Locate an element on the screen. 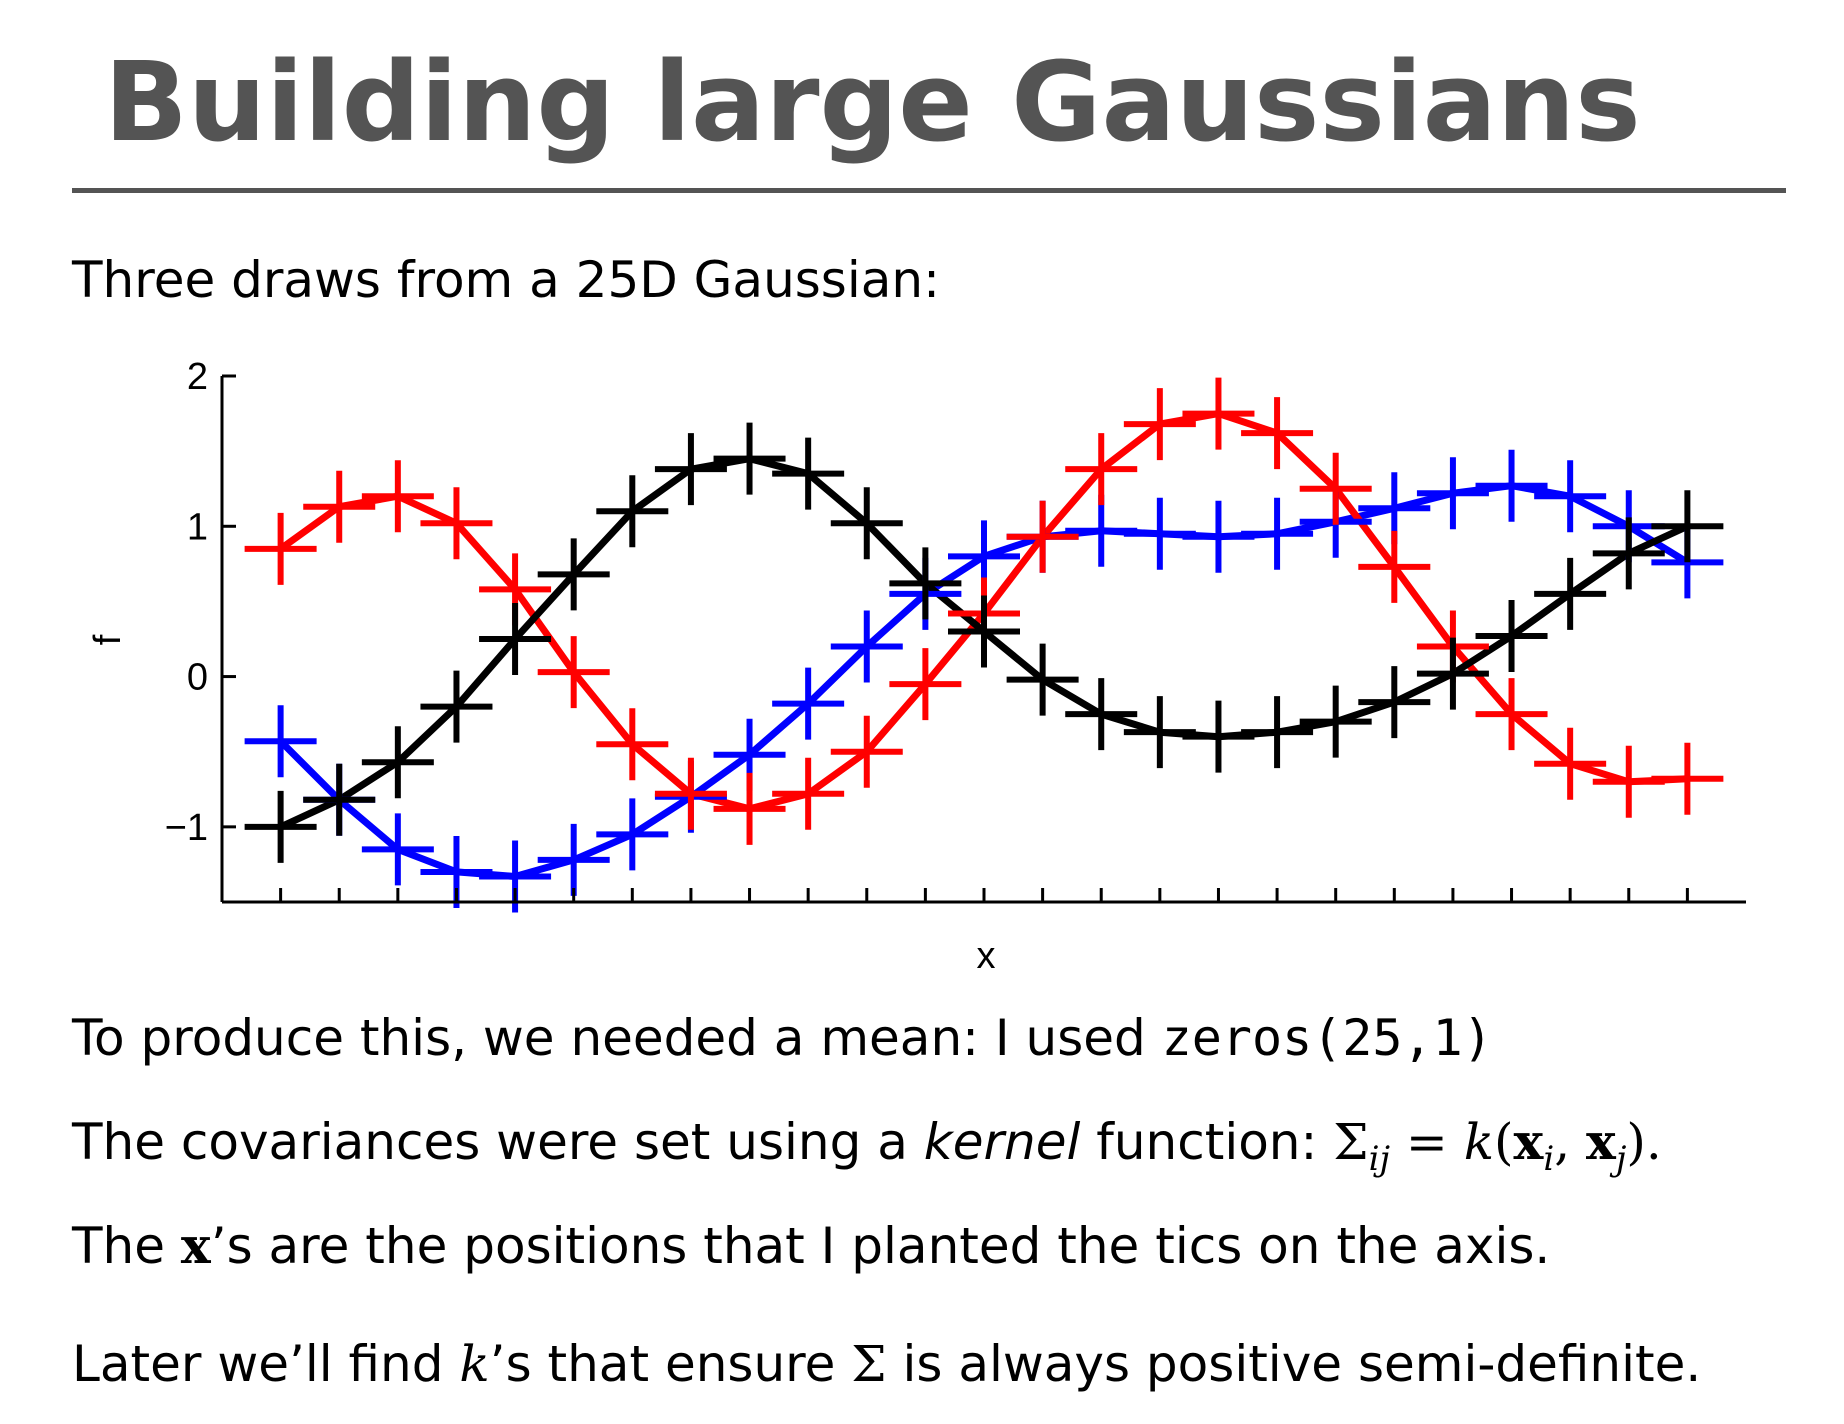 The width and height of the screenshot is (1844, 1424). sigma-symbol: Σ is located at coordinates (1351, 1142).